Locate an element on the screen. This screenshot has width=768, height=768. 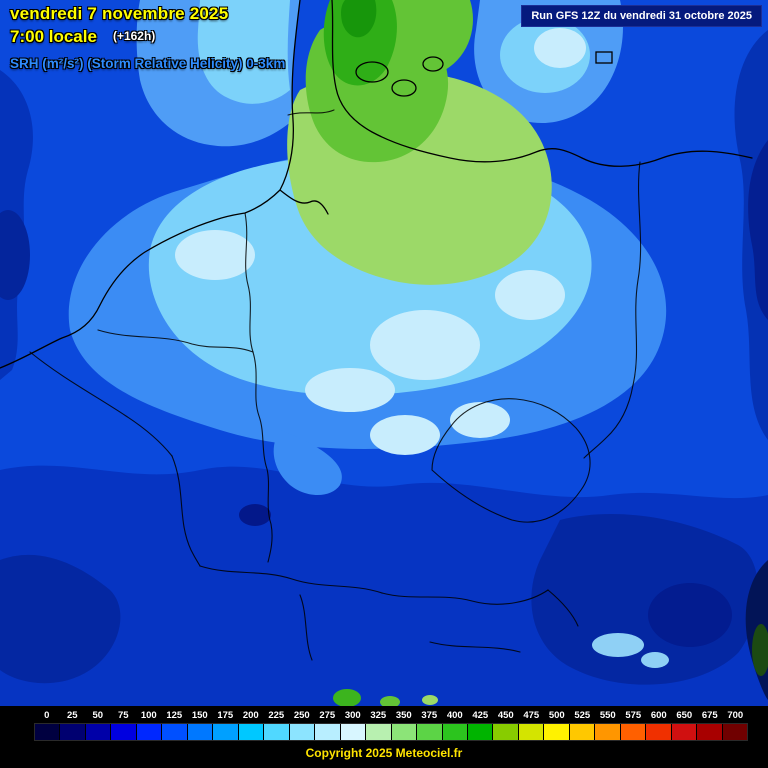
local-time: 7:00 locale is located at coordinates (53, 36).